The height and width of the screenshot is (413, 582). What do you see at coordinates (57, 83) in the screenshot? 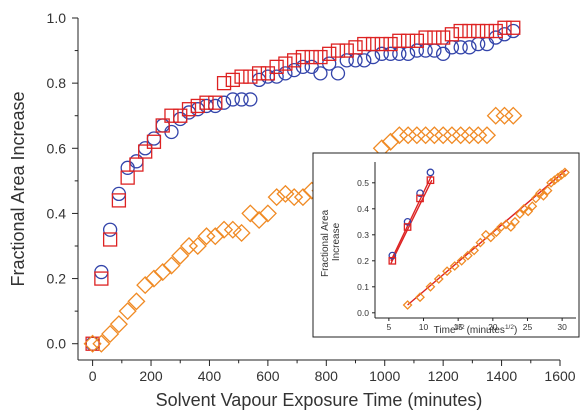
I see `y-tick-label: 0.8` at bounding box center [57, 83].